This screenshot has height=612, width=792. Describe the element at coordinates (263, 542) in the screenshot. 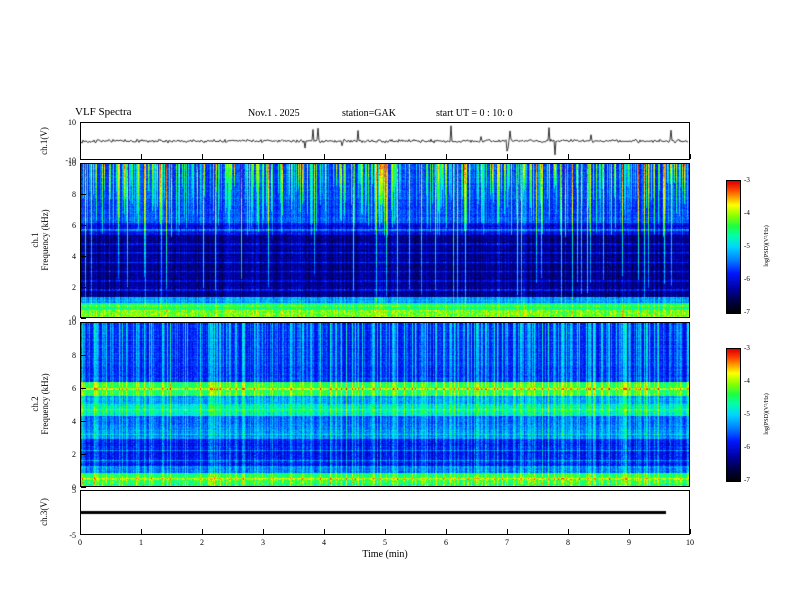

I see `x-tick-label: 3` at that location.